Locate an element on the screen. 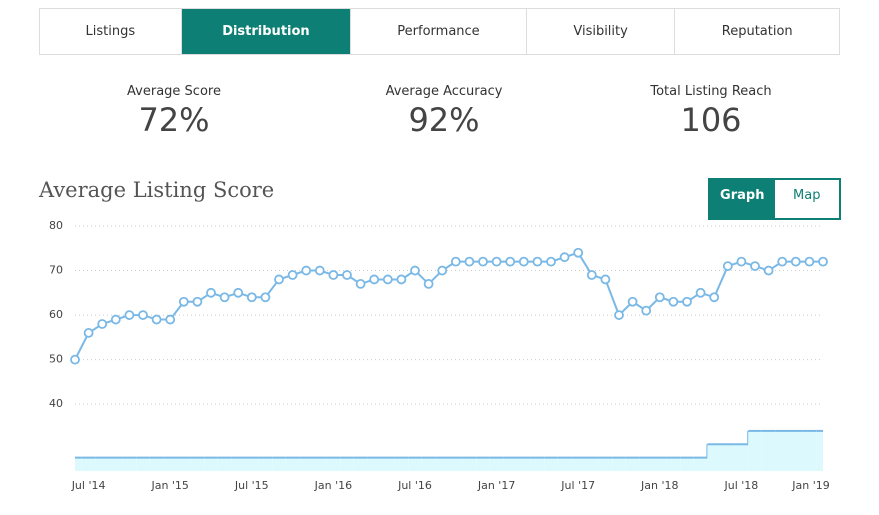 The width and height of the screenshot is (879, 515). x-tick-label: Jul '18 is located at coordinates (741, 485).